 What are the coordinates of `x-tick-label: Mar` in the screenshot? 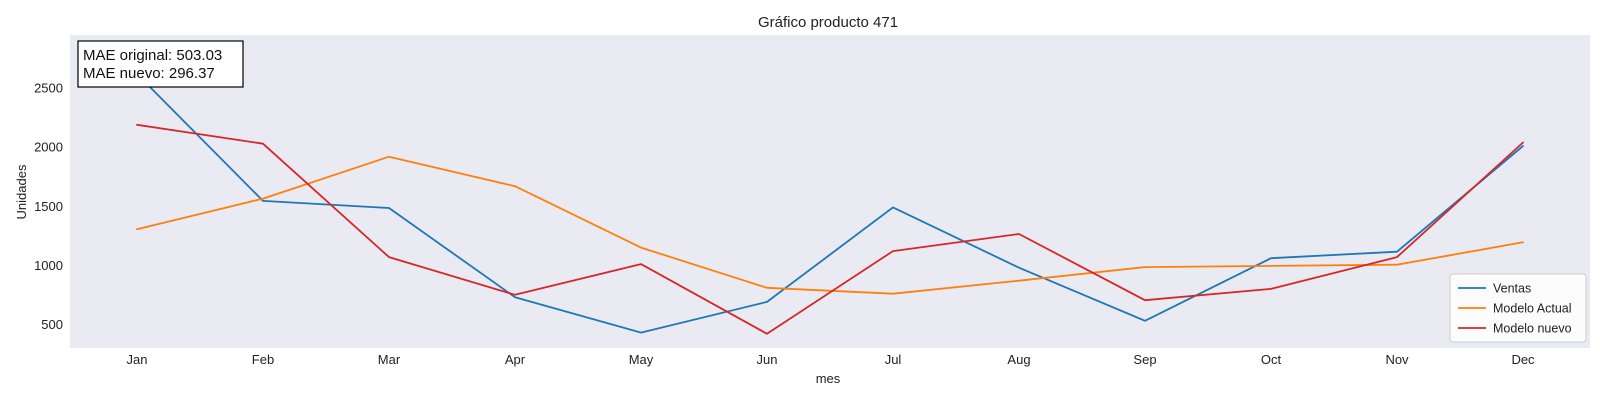 It's located at (389, 359).